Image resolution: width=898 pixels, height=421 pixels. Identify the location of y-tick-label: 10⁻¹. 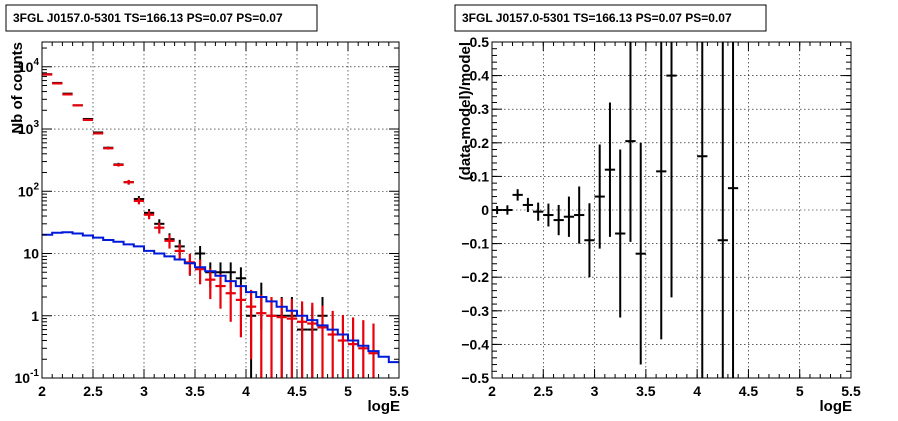
(27, 377).